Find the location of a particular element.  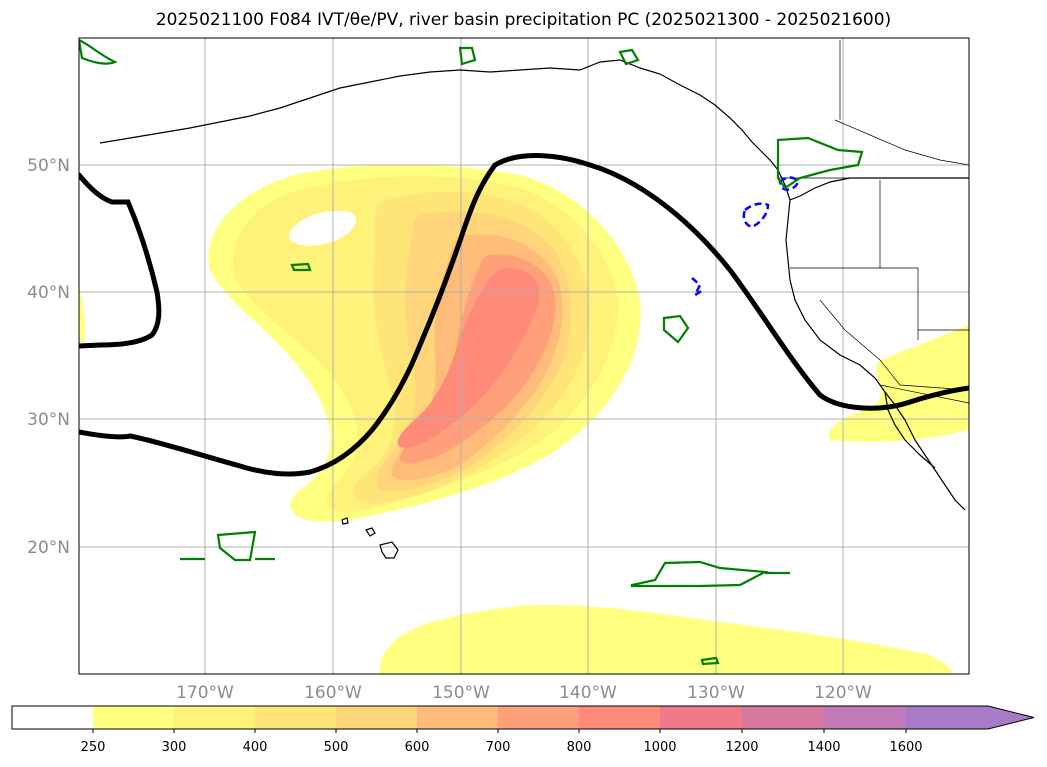

ivt-band-south is located at coordinates (665, 639).